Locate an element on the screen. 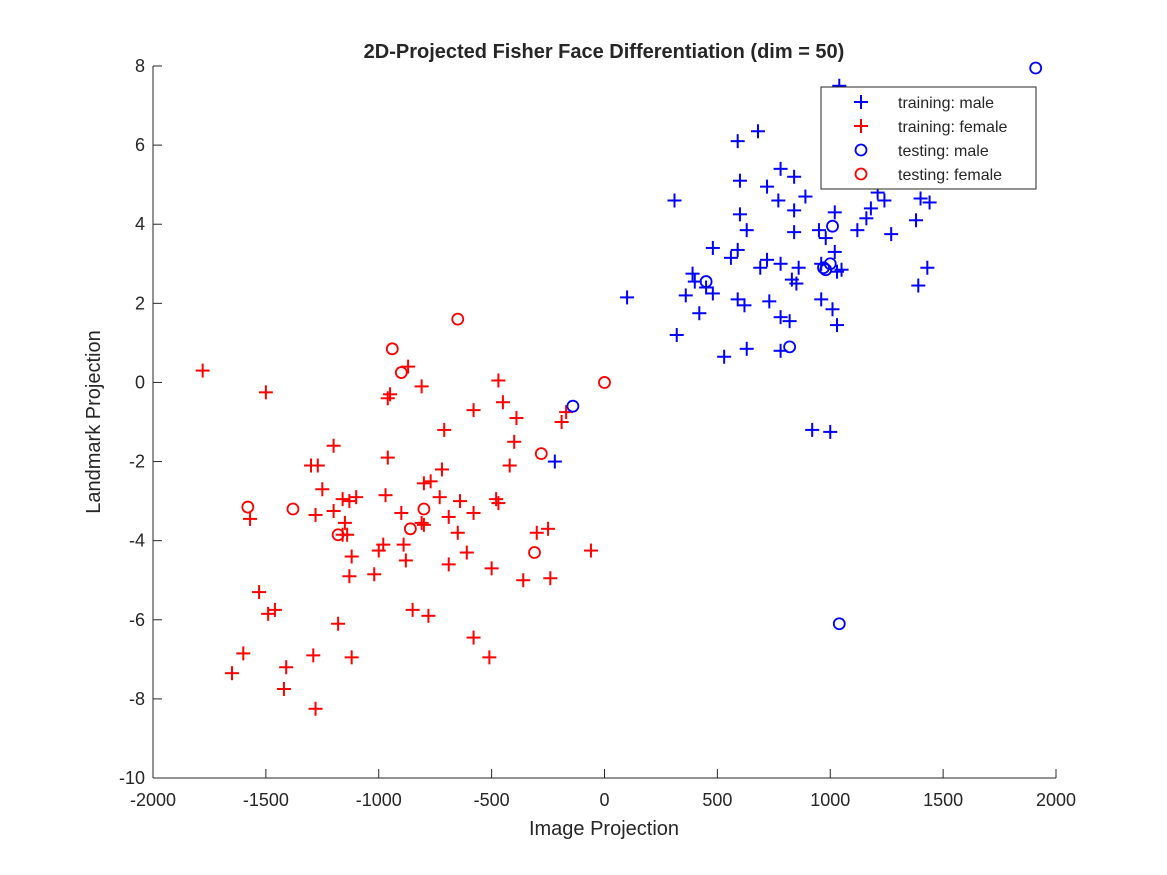 This screenshot has height=875, width=1167. legend-entry: testing: male is located at coordinates (921, 151).